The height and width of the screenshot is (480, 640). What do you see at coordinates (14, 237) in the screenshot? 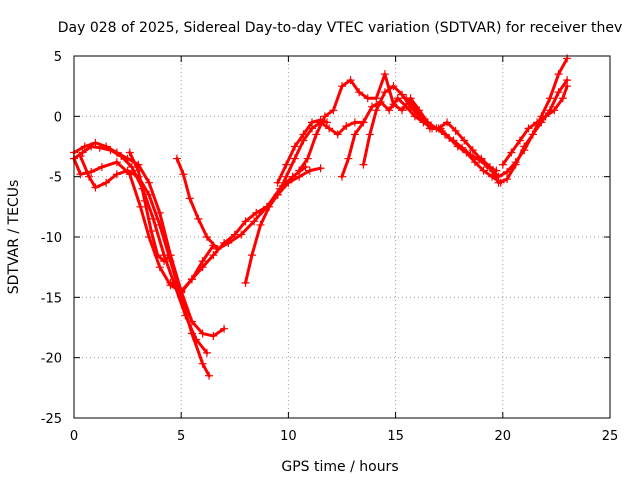
I see `y-axis-label: SDTVAR / TECUs` at bounding box center [14, 237].